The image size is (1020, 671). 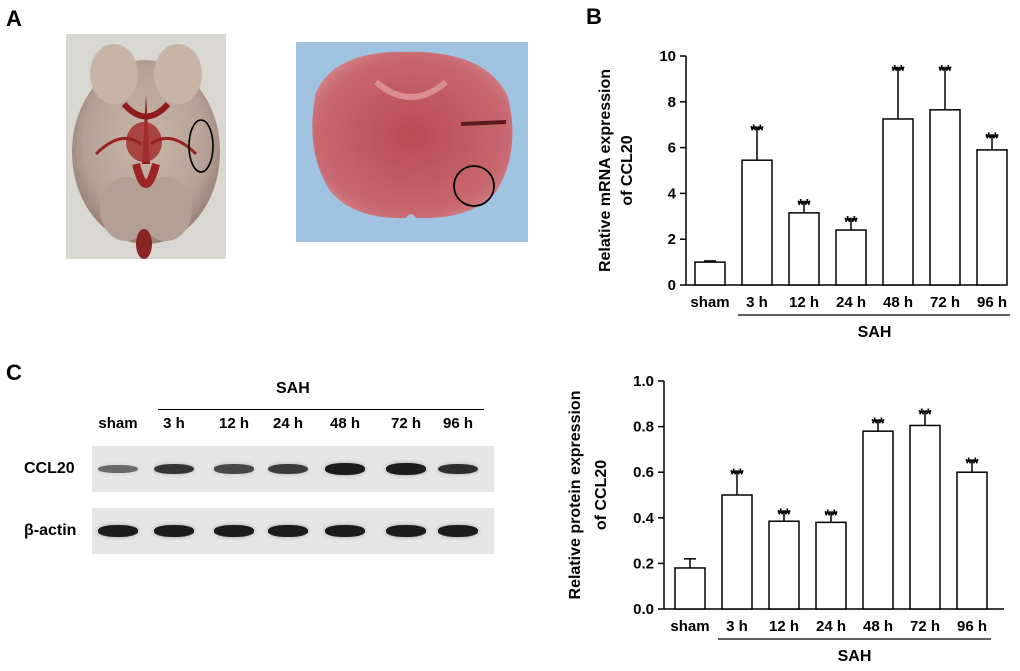 I want to click on y-tick-label: 0, so click(x=672, y=285).